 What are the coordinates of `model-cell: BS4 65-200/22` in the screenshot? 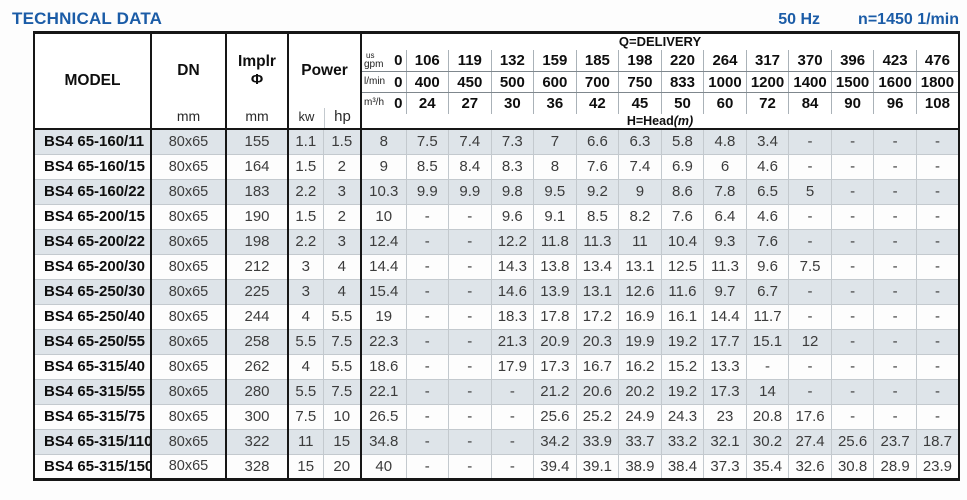 It's located at (93, 242).